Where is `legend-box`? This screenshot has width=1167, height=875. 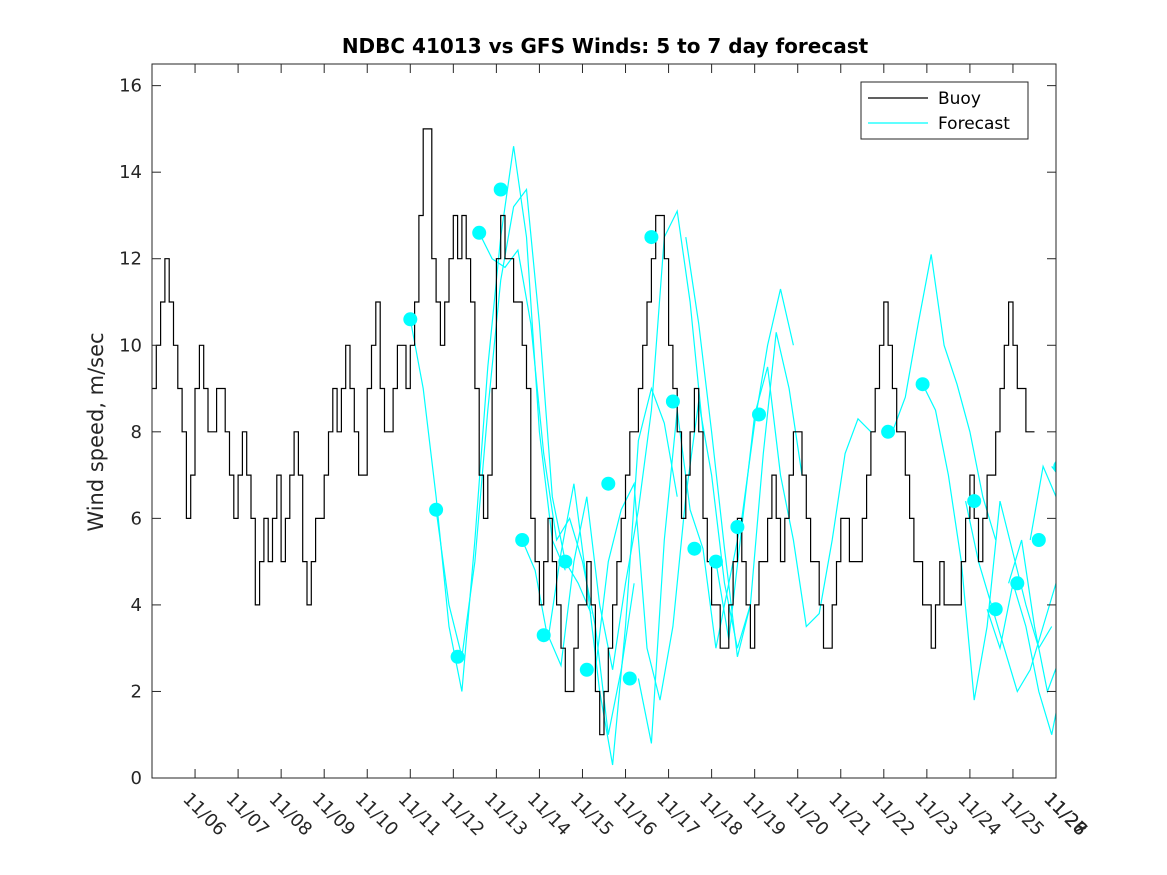 legend-box is located at coordinates (944, 110).